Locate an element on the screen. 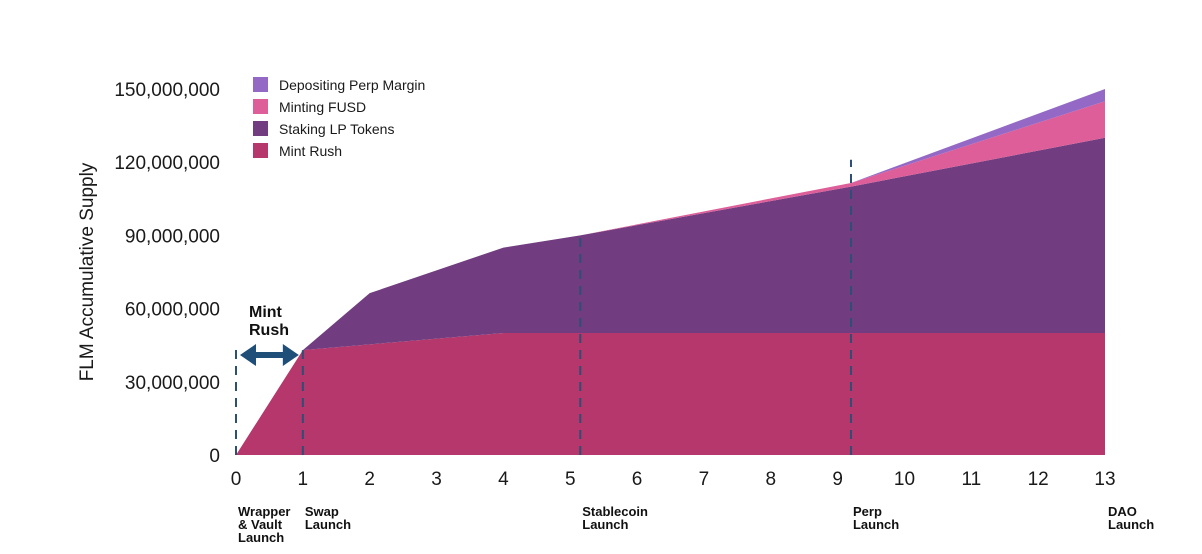  y-axis-label: FLM Accumulative Supply is located at coordinates (87, 271).